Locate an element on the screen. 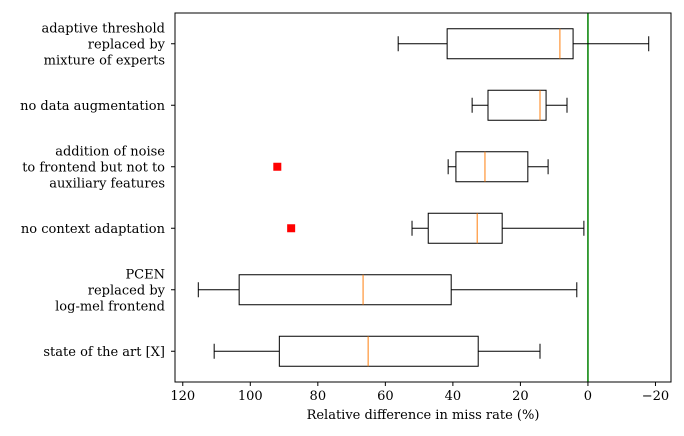 The height and width of the screenshot is (436, 684). x-tick-label: 120 is located at coordinates (182, 396).